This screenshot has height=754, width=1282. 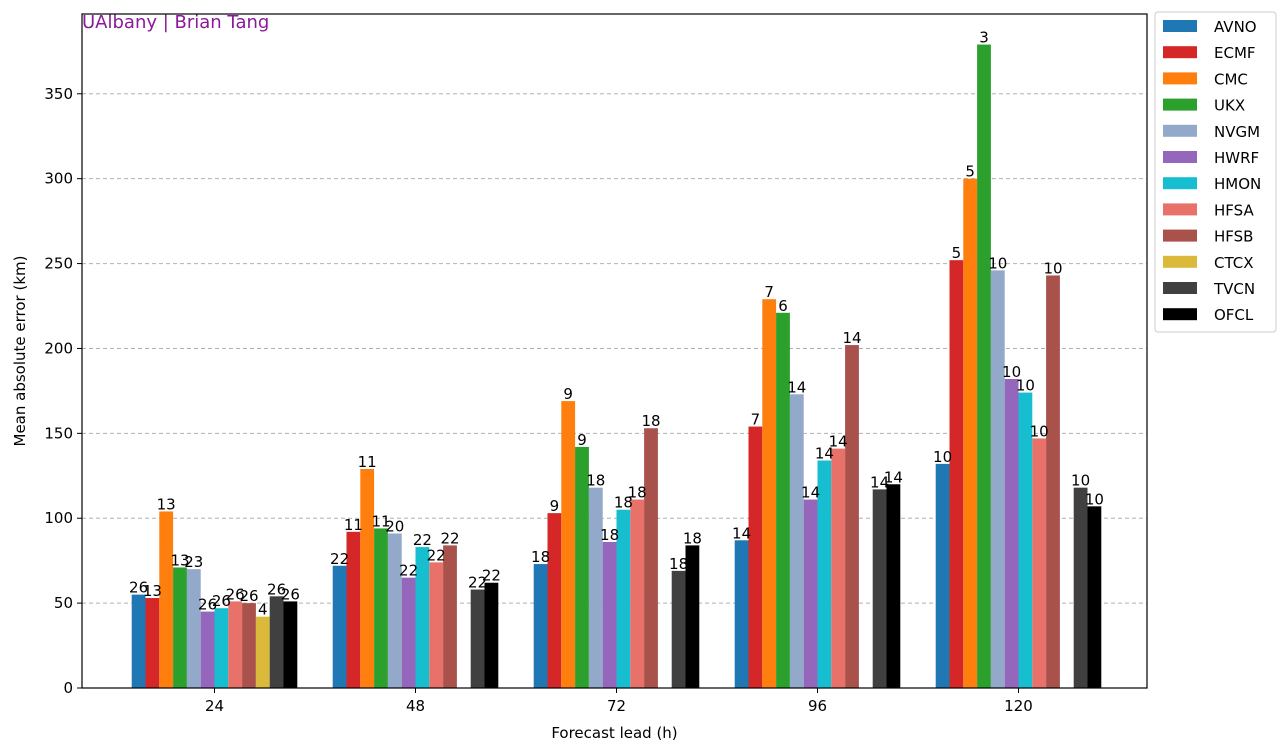 I want to click on y-axis: 0 50 100 150 200 250 300 350, so click(x=63, y=391).